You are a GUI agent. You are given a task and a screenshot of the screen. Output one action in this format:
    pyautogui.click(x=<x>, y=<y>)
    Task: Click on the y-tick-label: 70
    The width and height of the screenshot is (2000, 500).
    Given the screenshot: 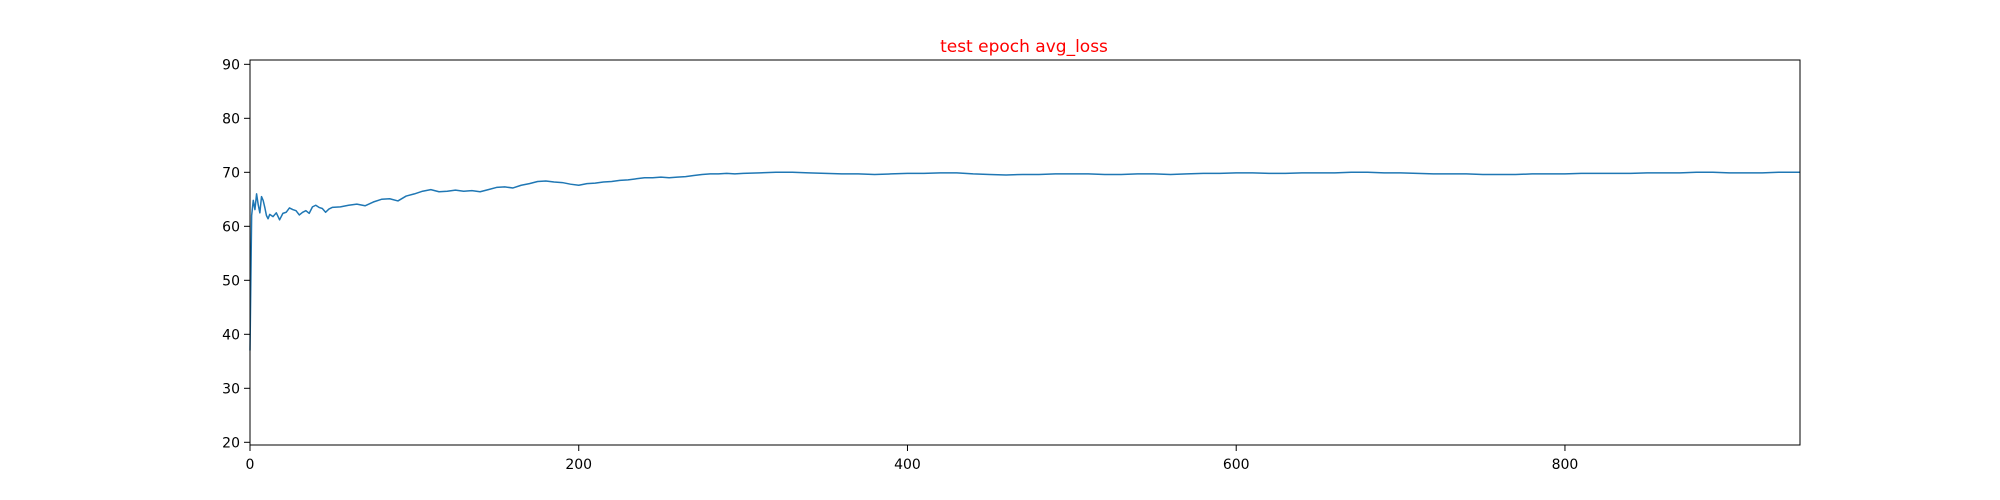 What is the action you would take?
    pyautogui.click(x=231, y=173)
    